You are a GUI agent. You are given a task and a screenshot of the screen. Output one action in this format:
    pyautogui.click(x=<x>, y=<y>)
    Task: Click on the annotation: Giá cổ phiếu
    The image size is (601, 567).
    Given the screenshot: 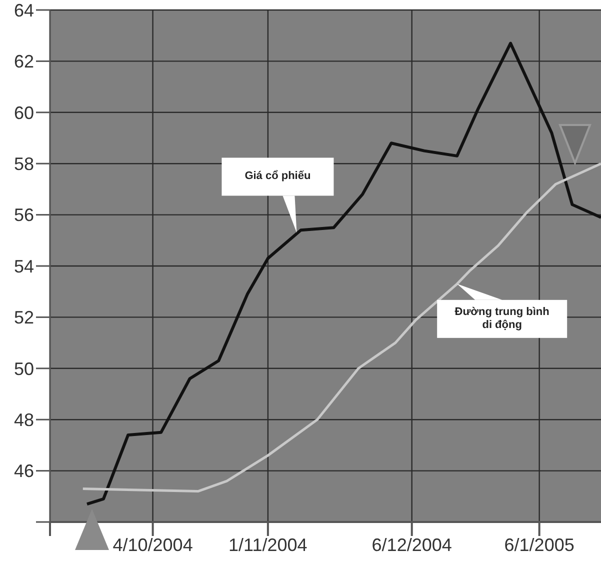 What is the action you would take?
    pyautogui.click(x=277, y=177)
    